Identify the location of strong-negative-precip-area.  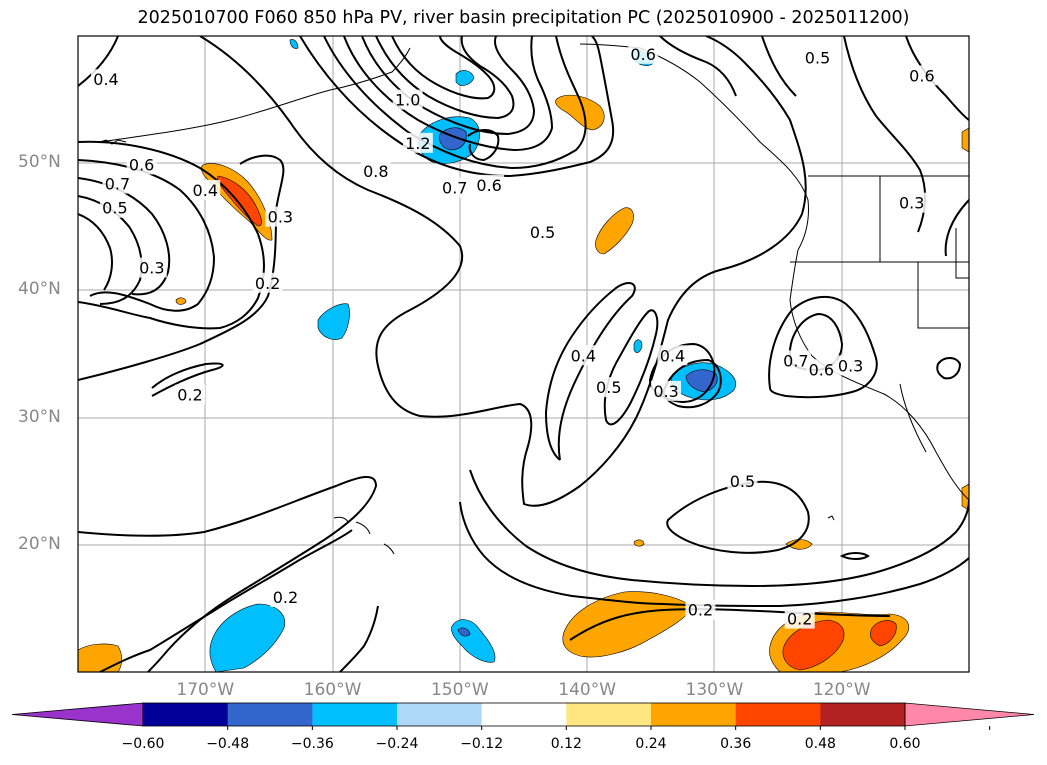
(464, 632).